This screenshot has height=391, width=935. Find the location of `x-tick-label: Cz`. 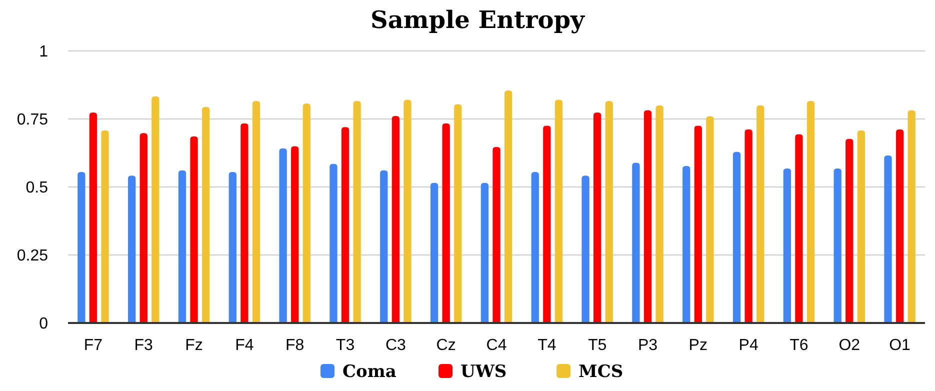

x-tick-label: Cz is located at coordinates (446, 345).